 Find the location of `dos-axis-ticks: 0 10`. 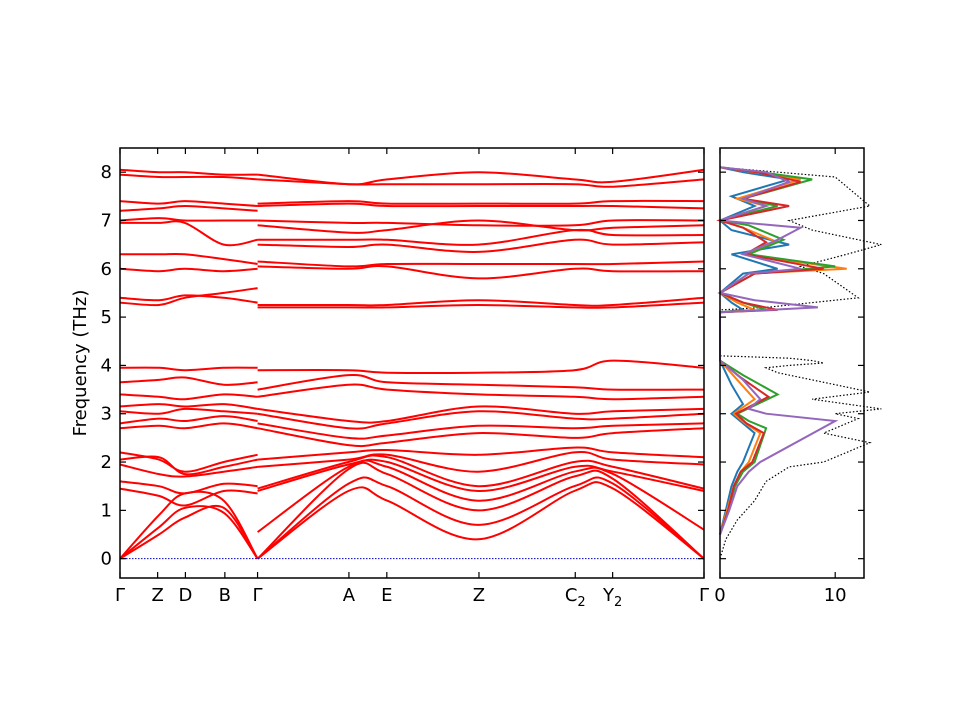

dos-axis-ticks: 0 10 is located at coordinates (789, 377).